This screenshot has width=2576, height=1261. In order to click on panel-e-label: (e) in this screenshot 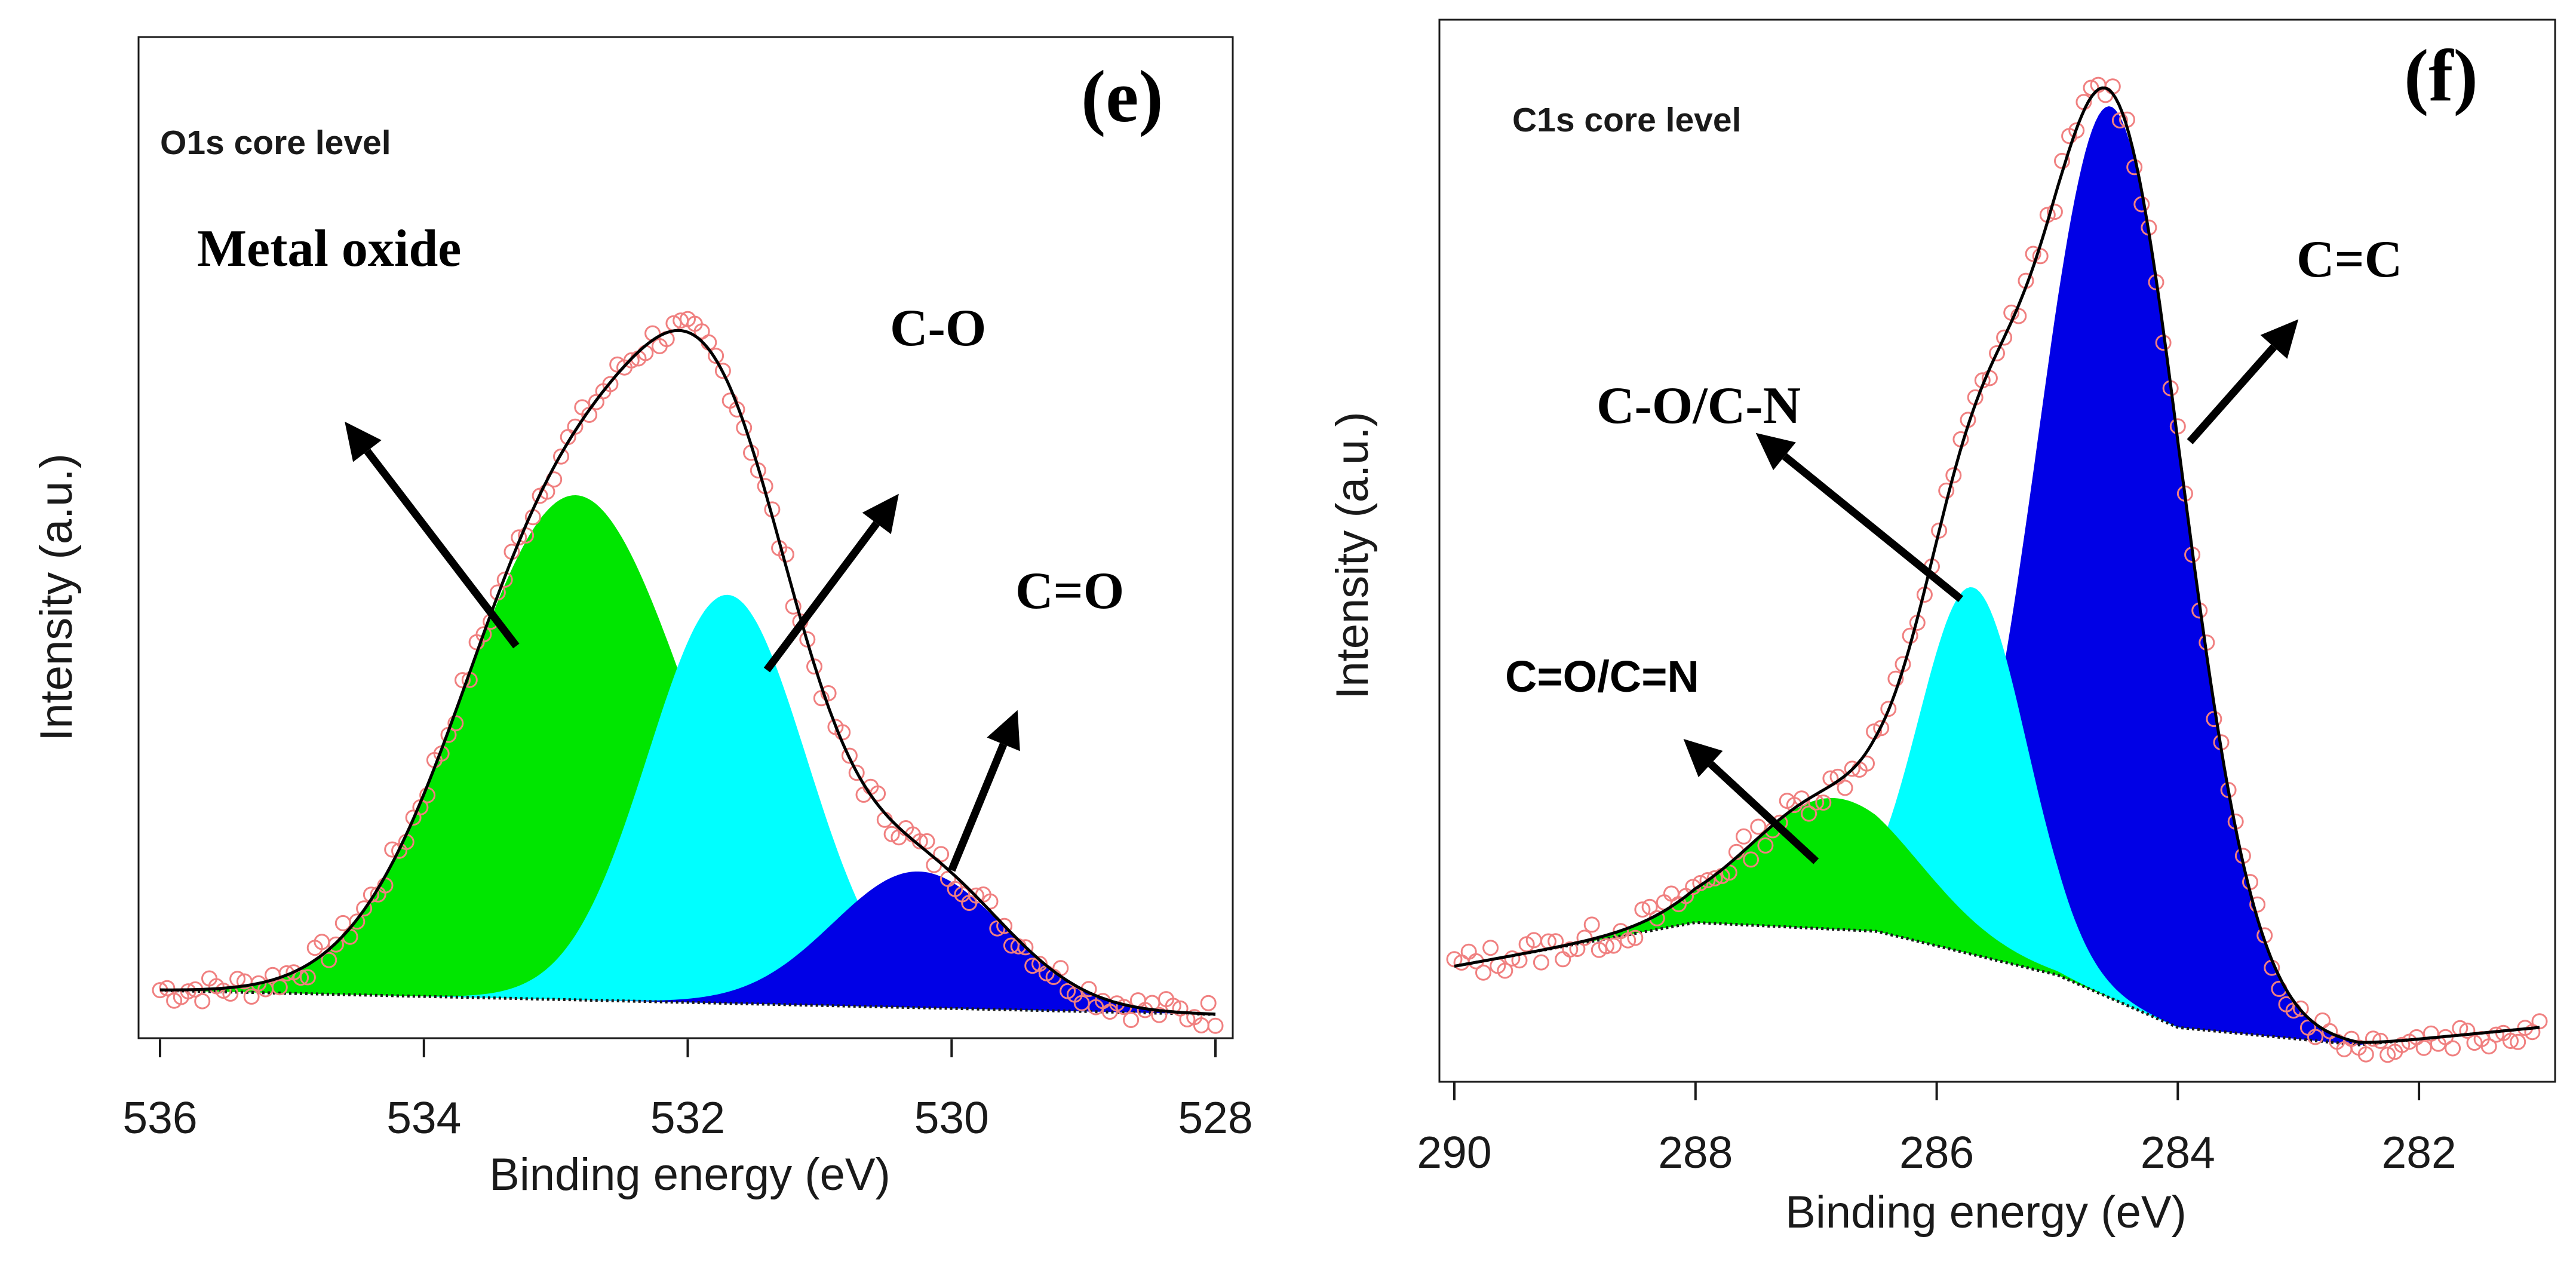, I will do `click(1122, 97)`.